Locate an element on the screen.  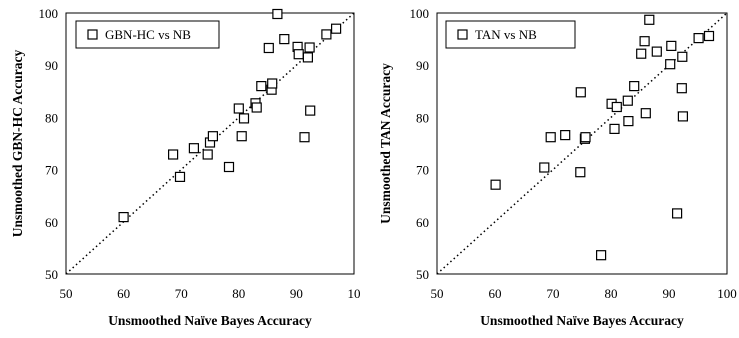
legend: TAN vs NB is located at coordinates (510, 34).